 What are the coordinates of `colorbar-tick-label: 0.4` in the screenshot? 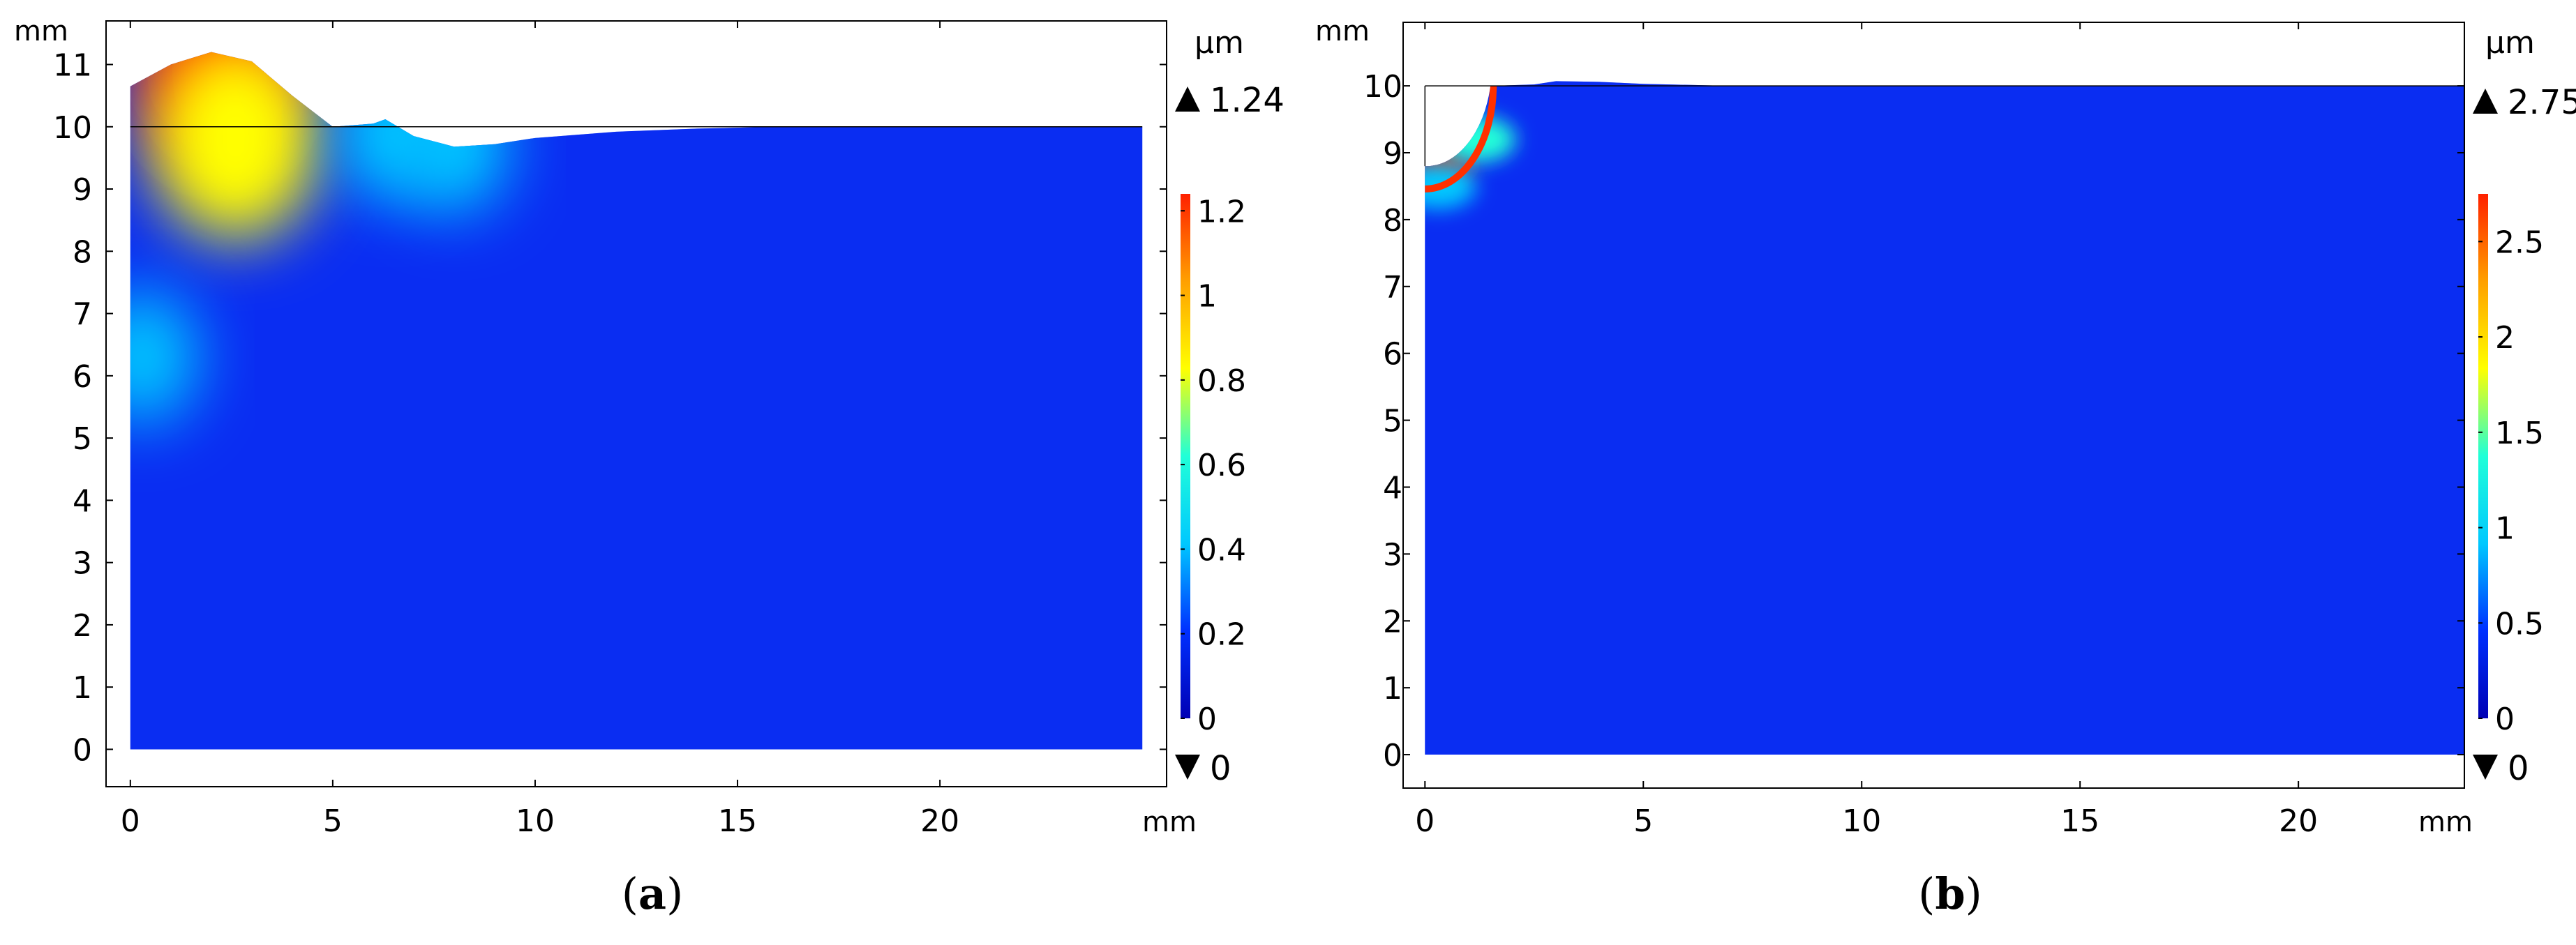 It's located at (1221, 550).